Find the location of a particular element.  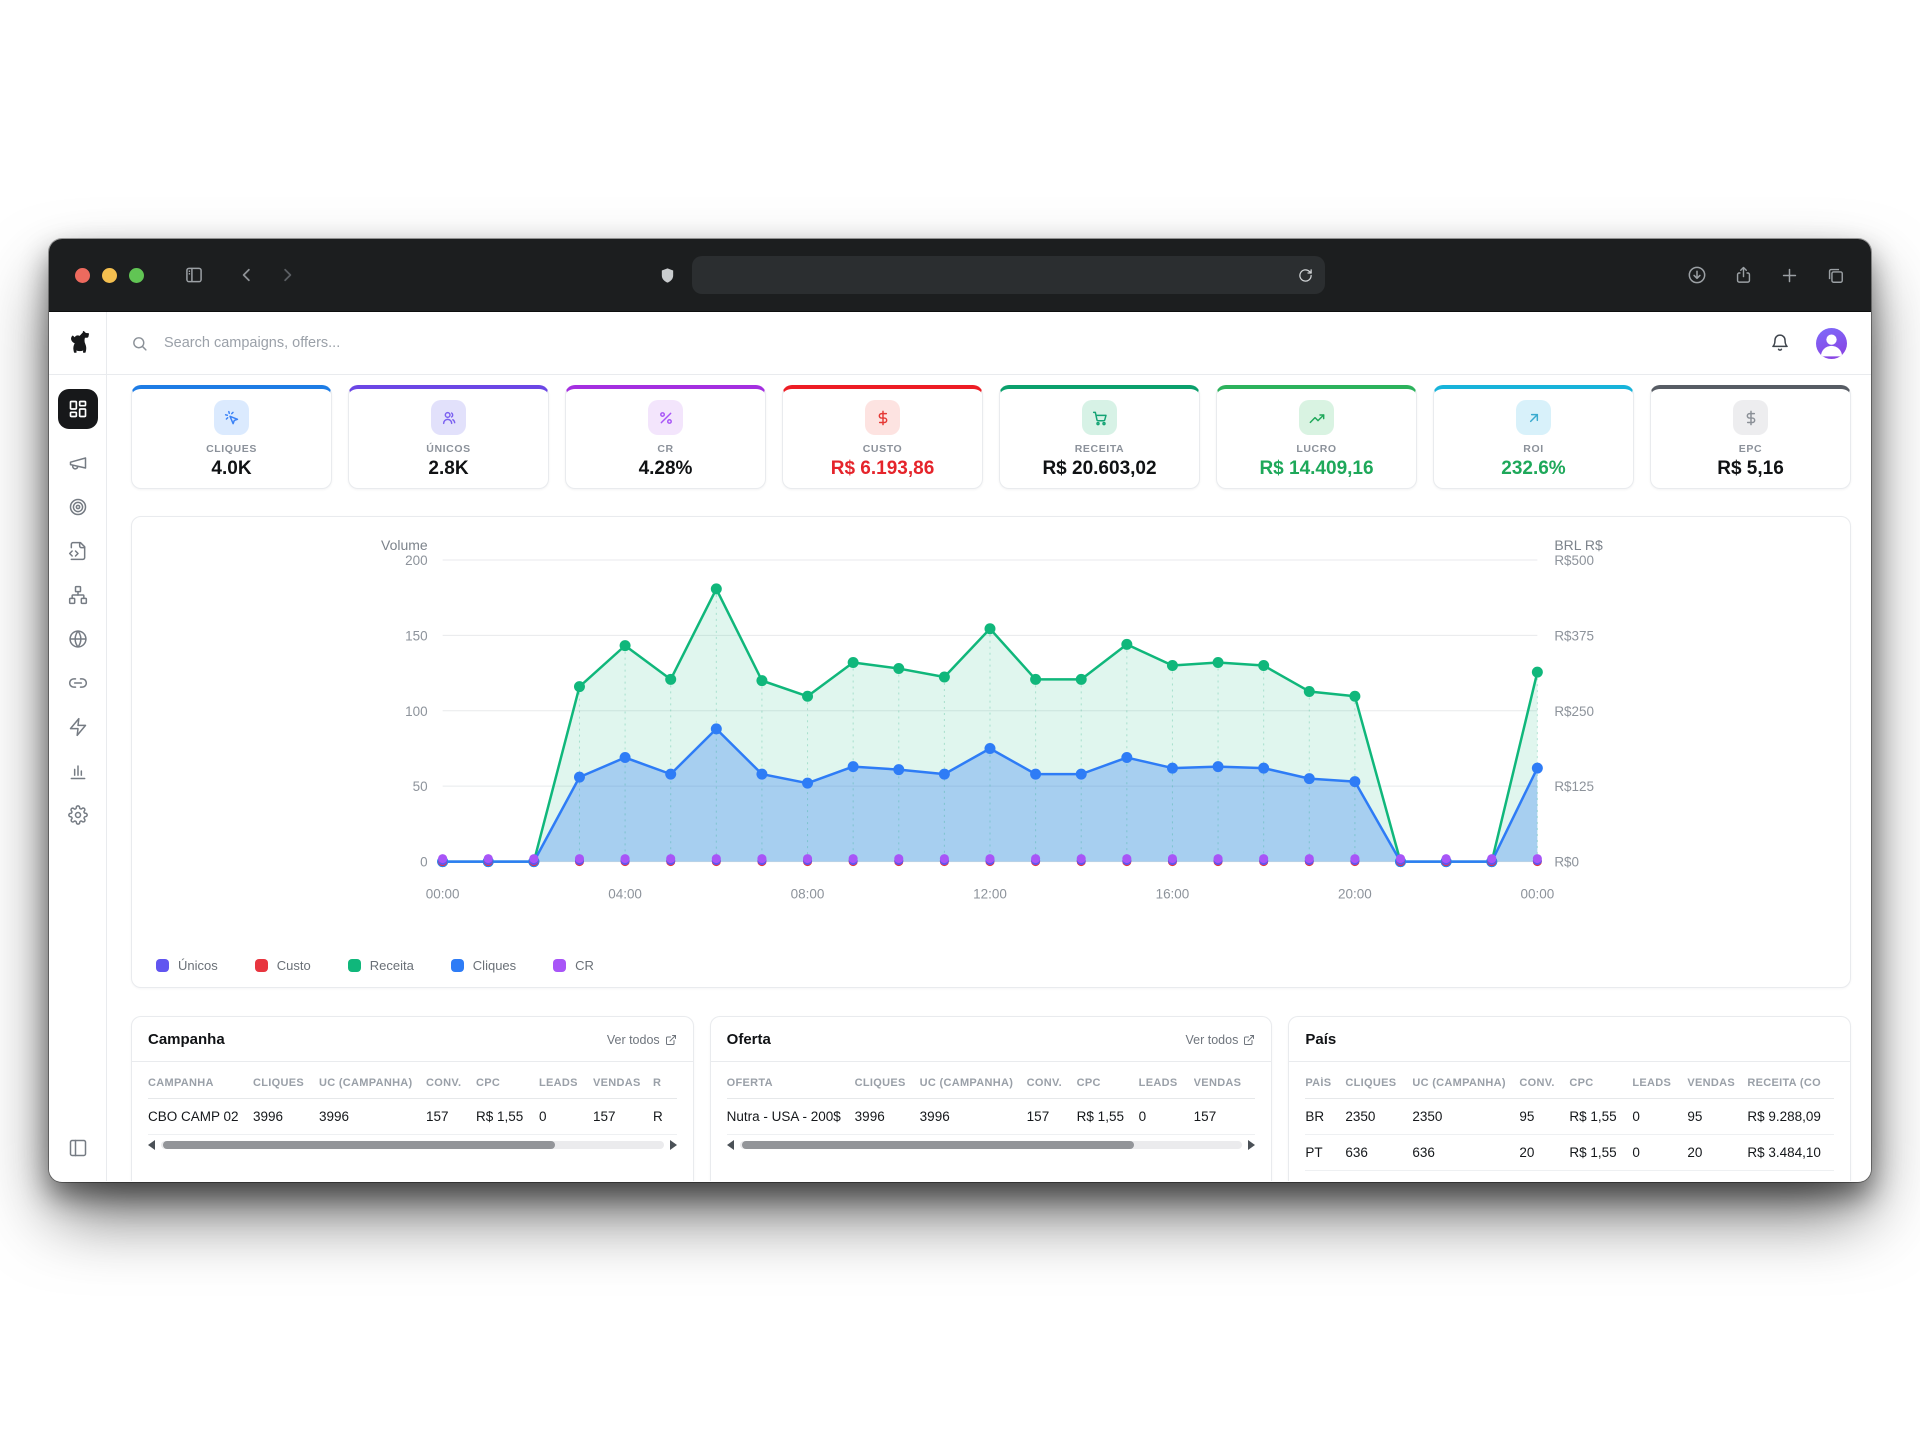

table-row: PT 636 636 20 R$ 1,55 0 20 R$ 3.484,10 is located at coordinates (1570, 1153).